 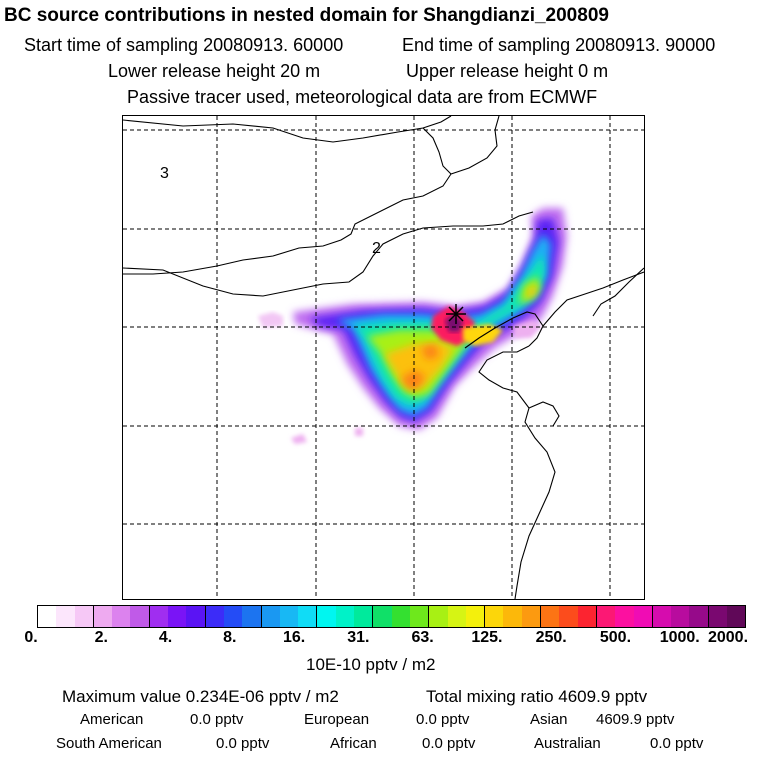 What do you see at coordinates (677, 743) in the screenshot?
I see `australian-value: 0.0 pptv` at bounding box center [677, 743].